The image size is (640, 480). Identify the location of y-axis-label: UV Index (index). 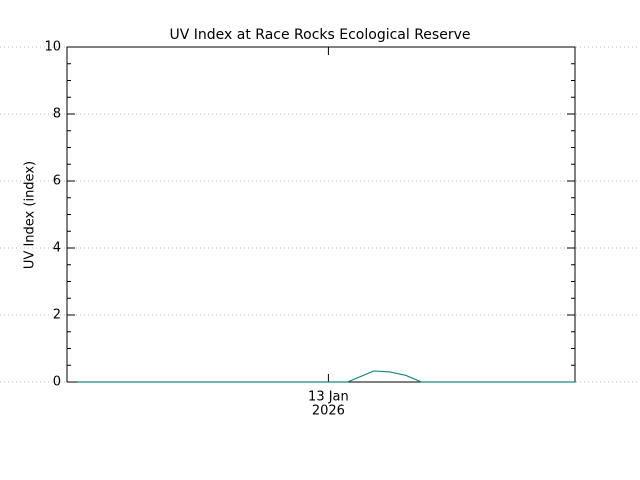
(30, 215).